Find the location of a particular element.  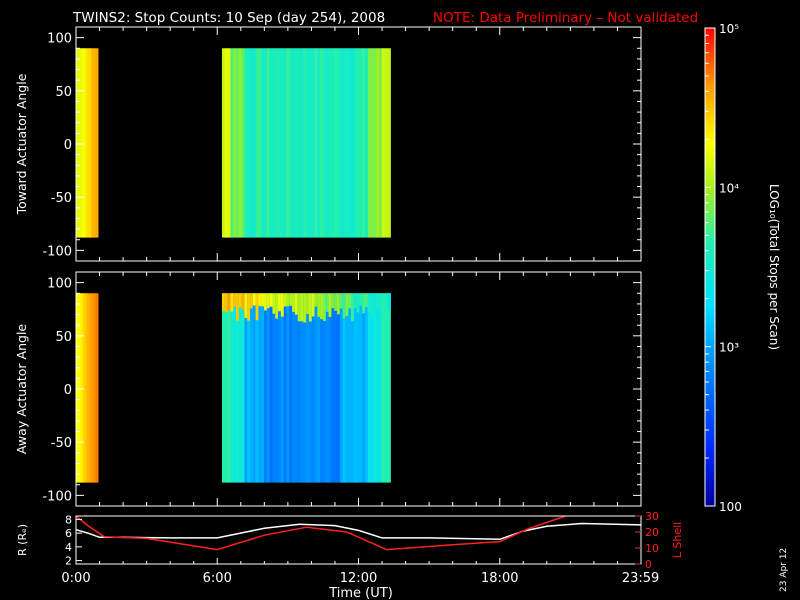

preliminary-note: NOTE: Data Preliminary – Not validated is located at coordinates (565, 18).